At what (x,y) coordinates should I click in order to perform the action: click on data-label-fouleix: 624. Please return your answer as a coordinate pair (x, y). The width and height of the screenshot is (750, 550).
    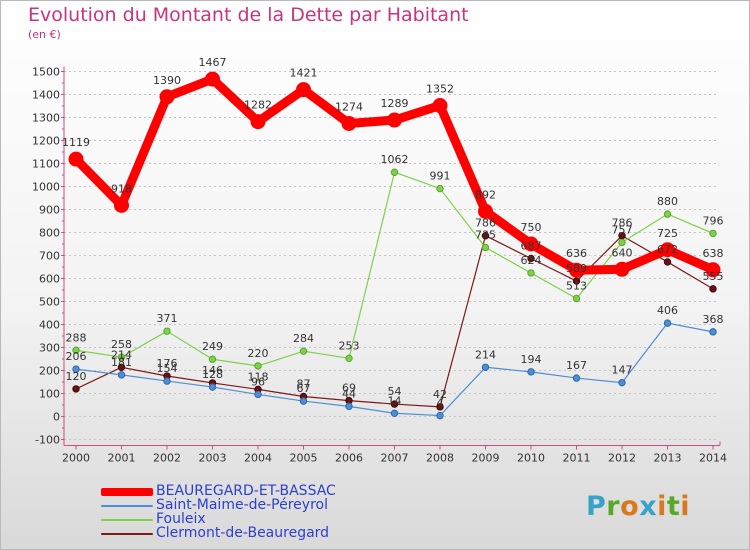
    Looking at the image, I should click on (531, 260).